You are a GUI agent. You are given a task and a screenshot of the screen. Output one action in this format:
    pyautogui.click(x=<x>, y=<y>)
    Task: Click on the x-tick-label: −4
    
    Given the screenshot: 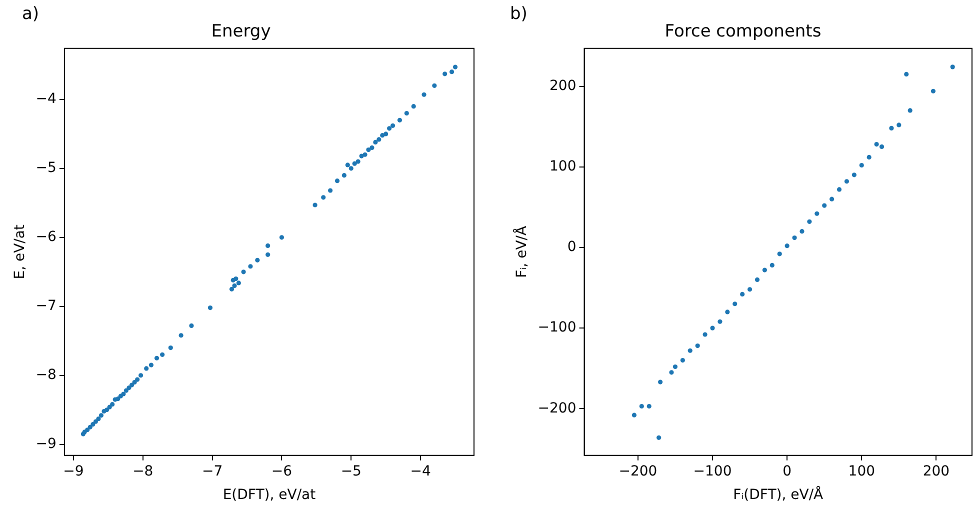 What is the action you would take?
    pyautogui.click(x=420, y=471)
    